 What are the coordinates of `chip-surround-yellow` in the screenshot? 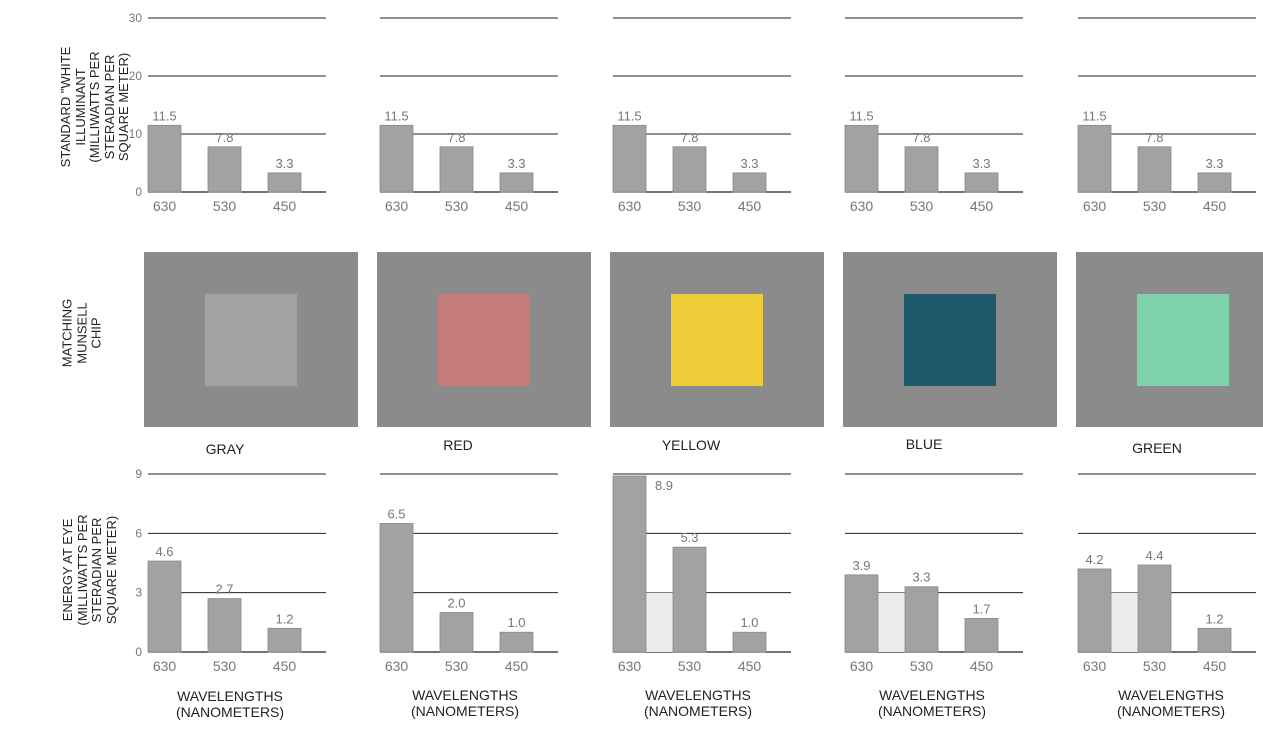 It's located at (717, 339).